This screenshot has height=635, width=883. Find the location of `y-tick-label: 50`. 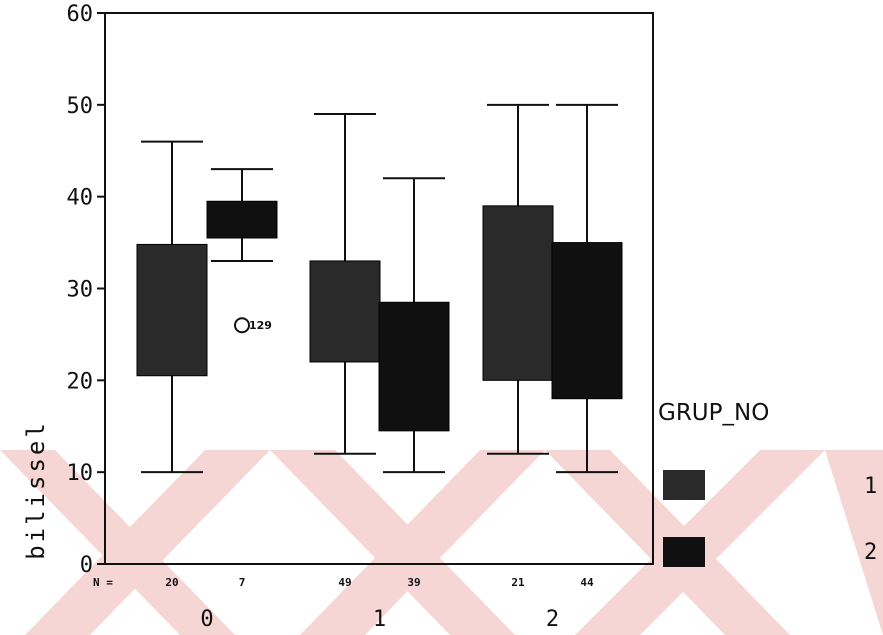

y-tick-label: 50 is located at coordinates (80, 106).